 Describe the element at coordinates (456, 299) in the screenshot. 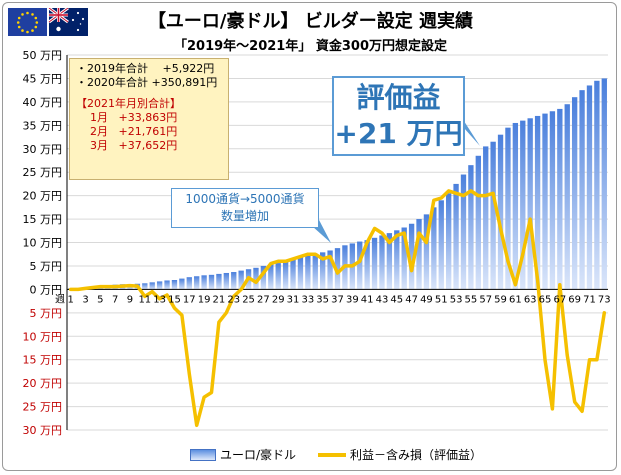

I see `x-tick-label: 53` at that location.